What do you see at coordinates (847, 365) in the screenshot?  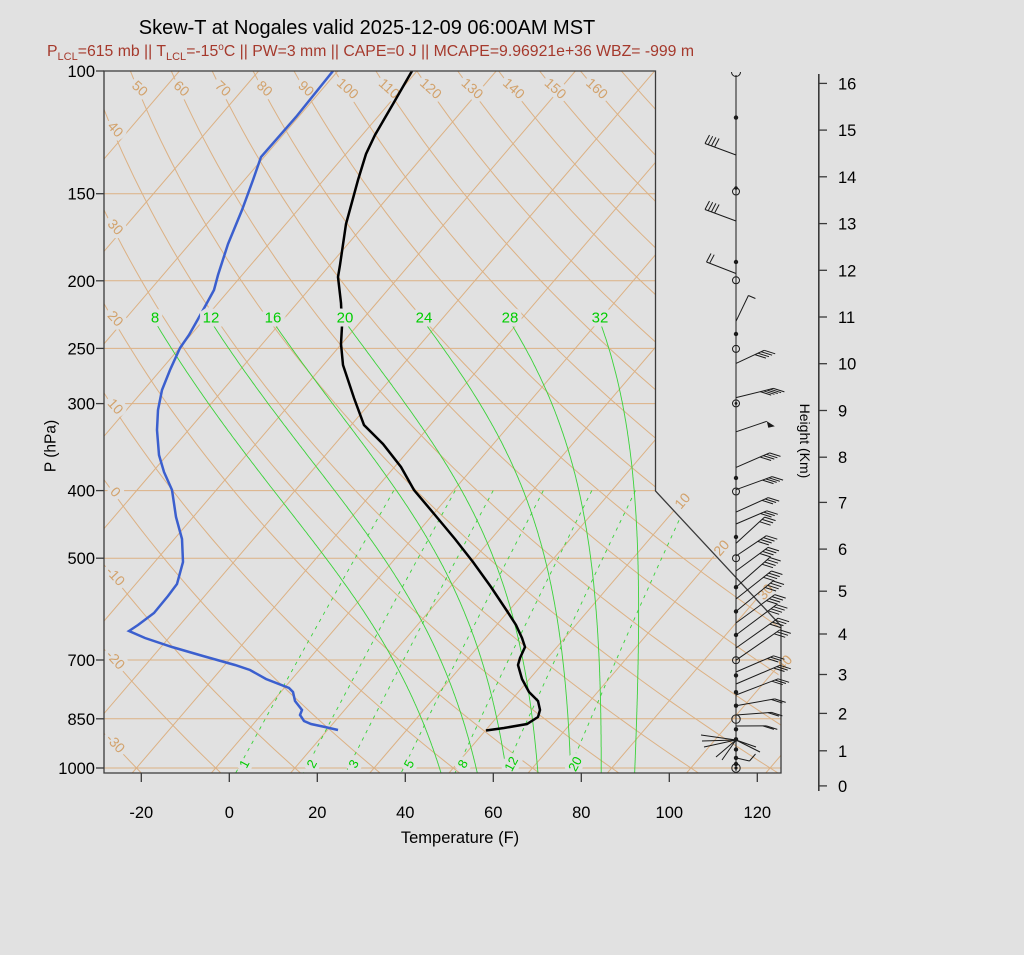 I see `svg-text: 10` at bounding box center [847, 365].